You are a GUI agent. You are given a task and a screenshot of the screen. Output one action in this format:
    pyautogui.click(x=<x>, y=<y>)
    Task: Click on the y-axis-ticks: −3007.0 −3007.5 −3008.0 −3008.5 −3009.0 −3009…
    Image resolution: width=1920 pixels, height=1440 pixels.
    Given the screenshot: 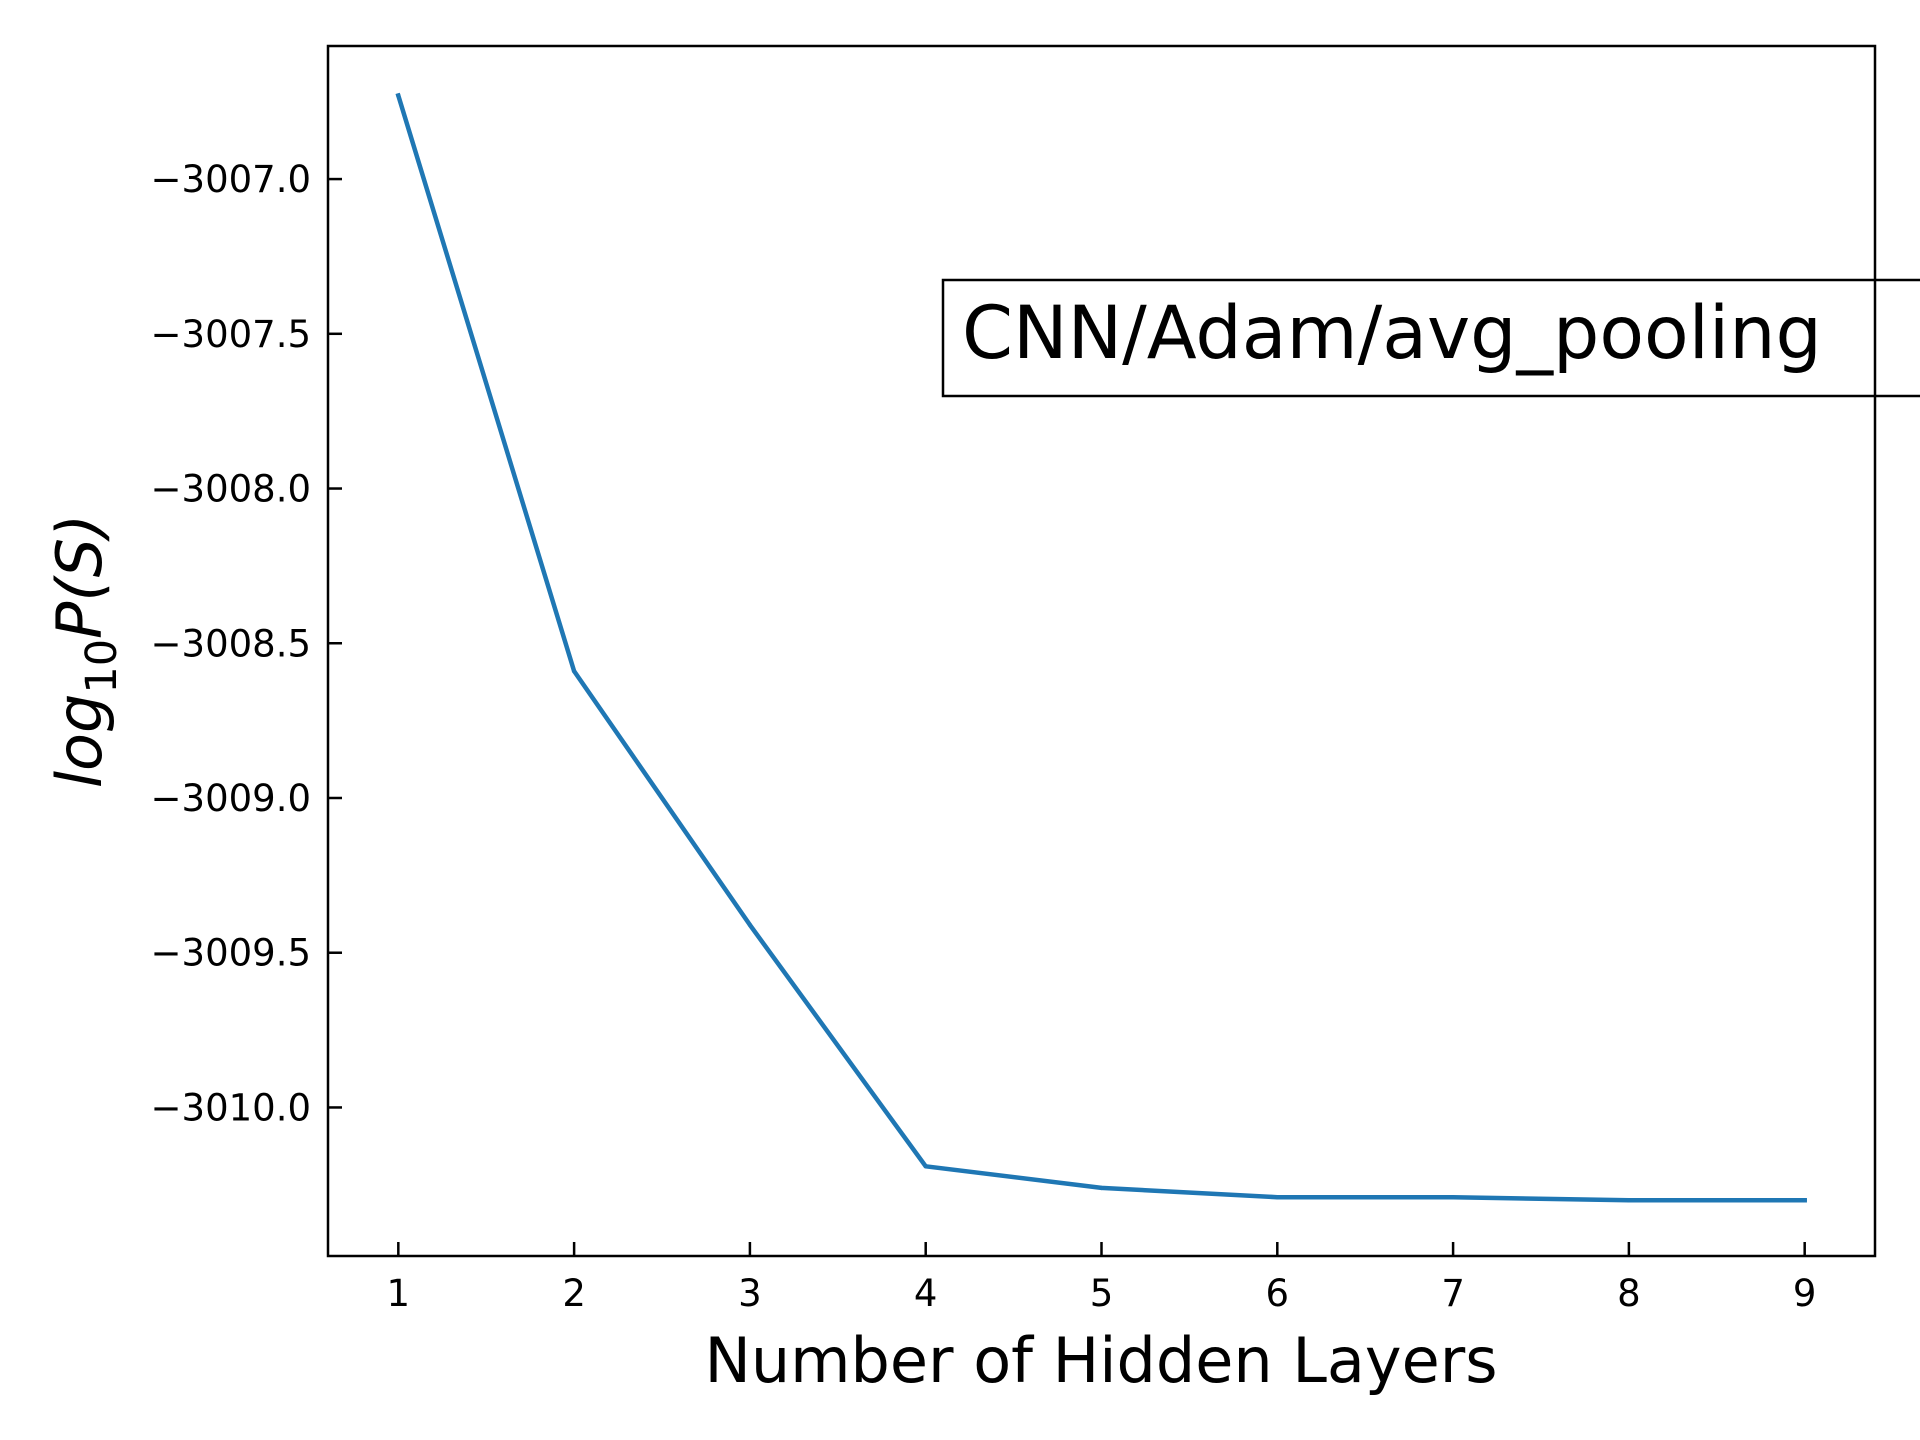 What is the action you would take?
    pyautogui.click(x=246, y=643)
    